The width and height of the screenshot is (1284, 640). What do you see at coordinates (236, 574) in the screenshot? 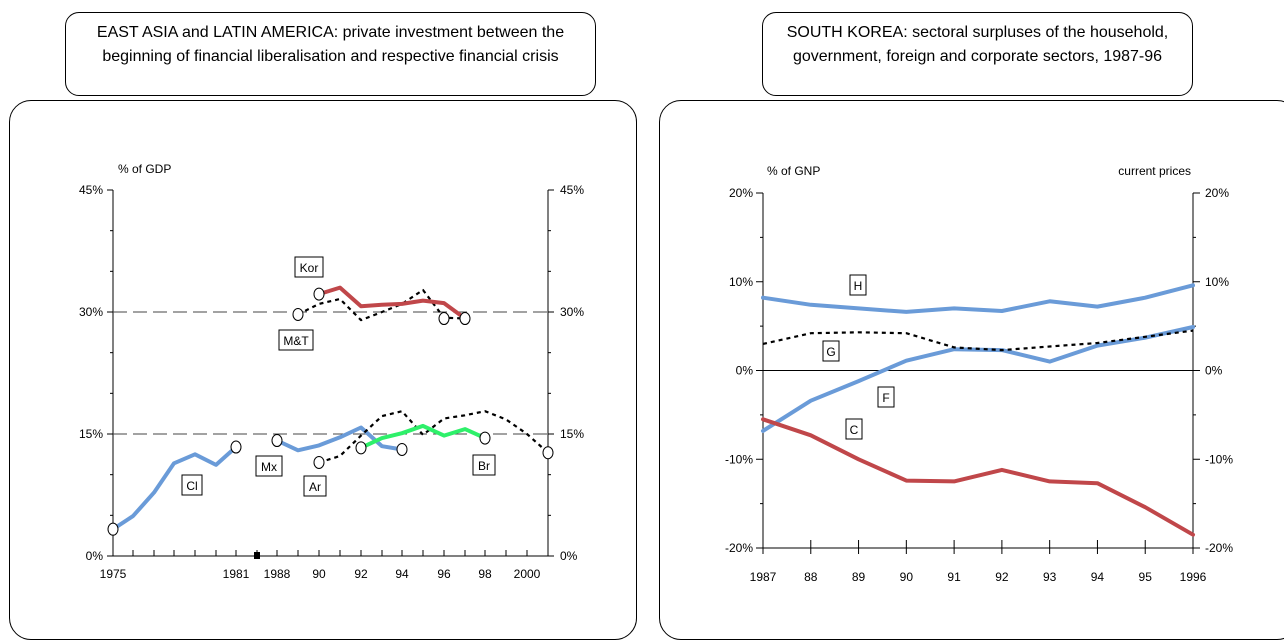
I see `left-xtick-label: 1981` at bounding box center [236, 574].